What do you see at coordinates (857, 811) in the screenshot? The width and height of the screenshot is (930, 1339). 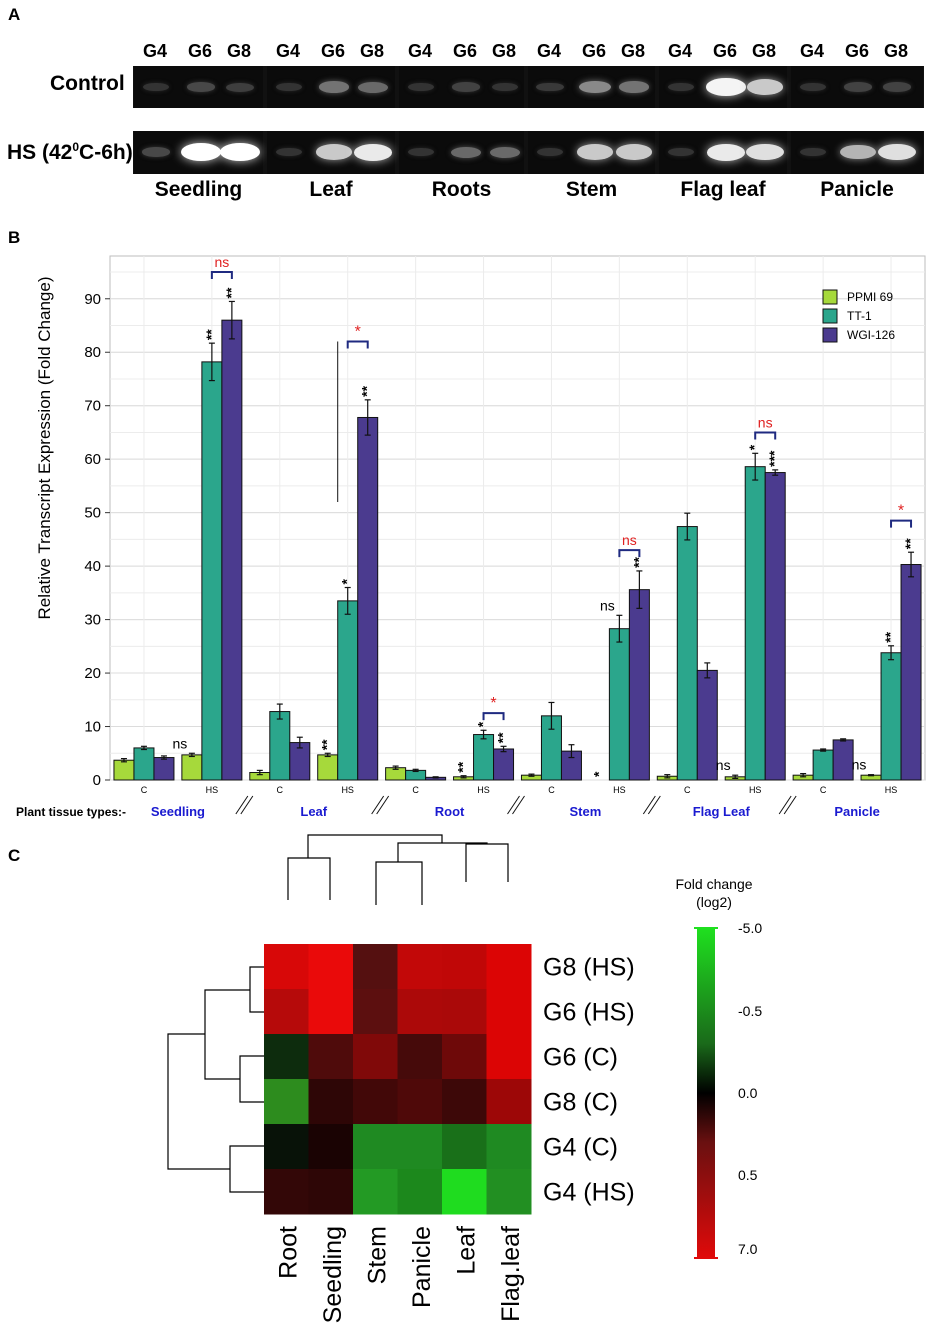 I see `tissue-label: Panicle` at bounding box center [857, 811].